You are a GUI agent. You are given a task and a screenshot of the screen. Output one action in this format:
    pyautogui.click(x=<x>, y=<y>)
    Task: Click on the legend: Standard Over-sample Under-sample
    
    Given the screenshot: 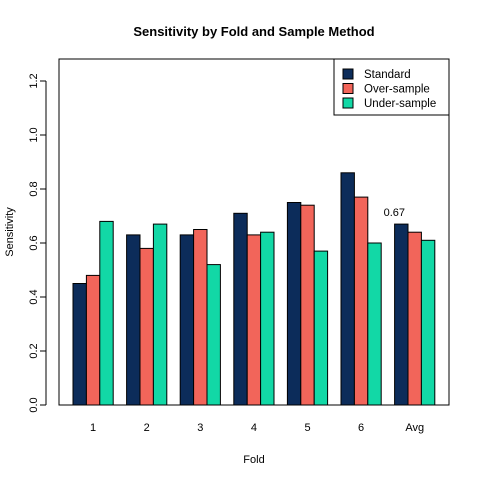 What is the action you would take?
    pyautogui.click(x=391, y=87)
    